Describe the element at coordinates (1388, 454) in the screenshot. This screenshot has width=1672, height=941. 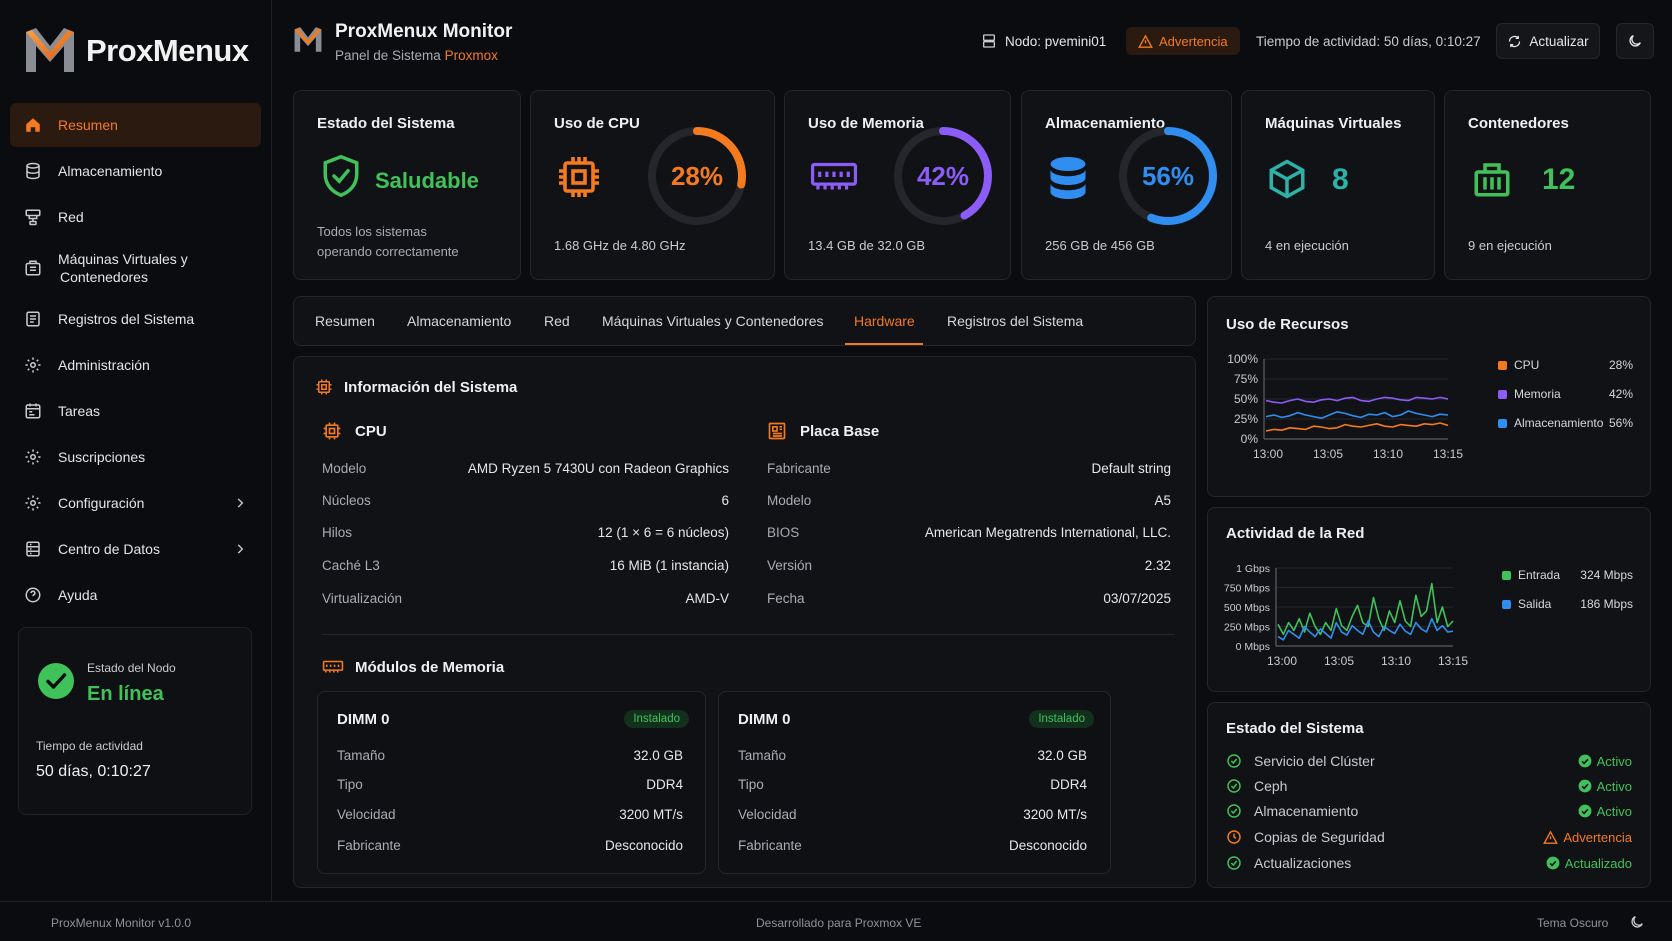
I see `x-tick-label: 13:10` at that location.